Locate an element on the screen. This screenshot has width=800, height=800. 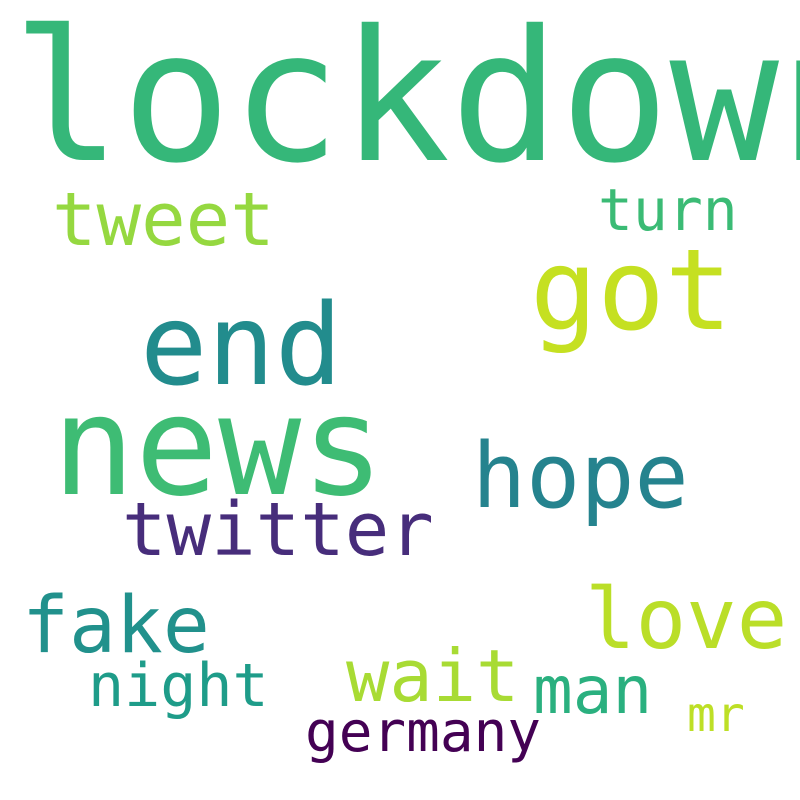
word-man: man is located at coordinates (593, 690).